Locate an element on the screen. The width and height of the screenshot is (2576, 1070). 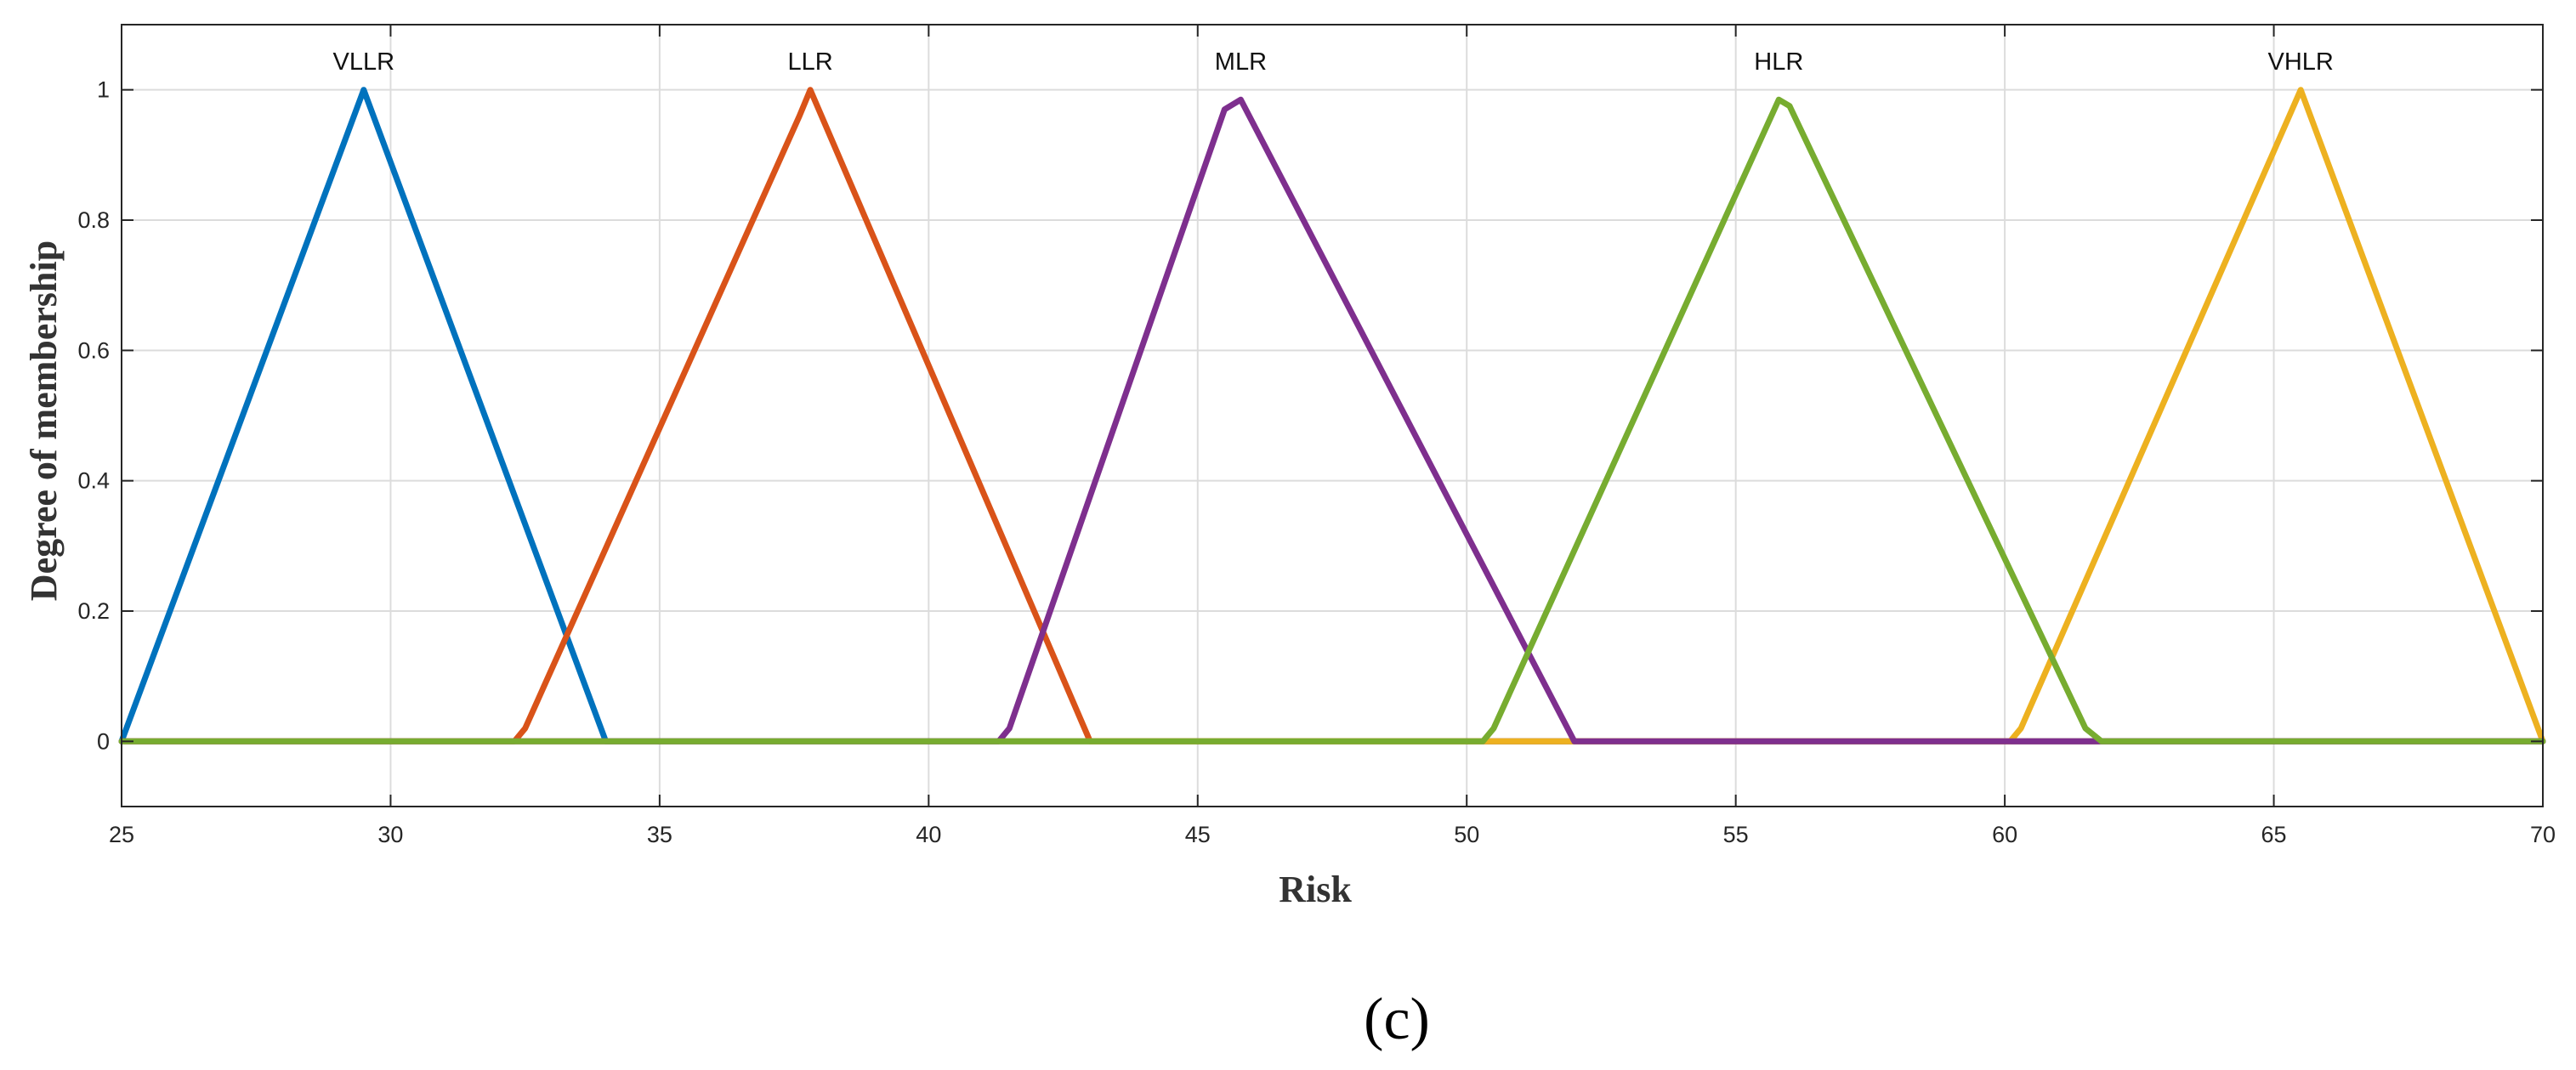
x-tick-label: 45 is located at coordinates (1198, 834).